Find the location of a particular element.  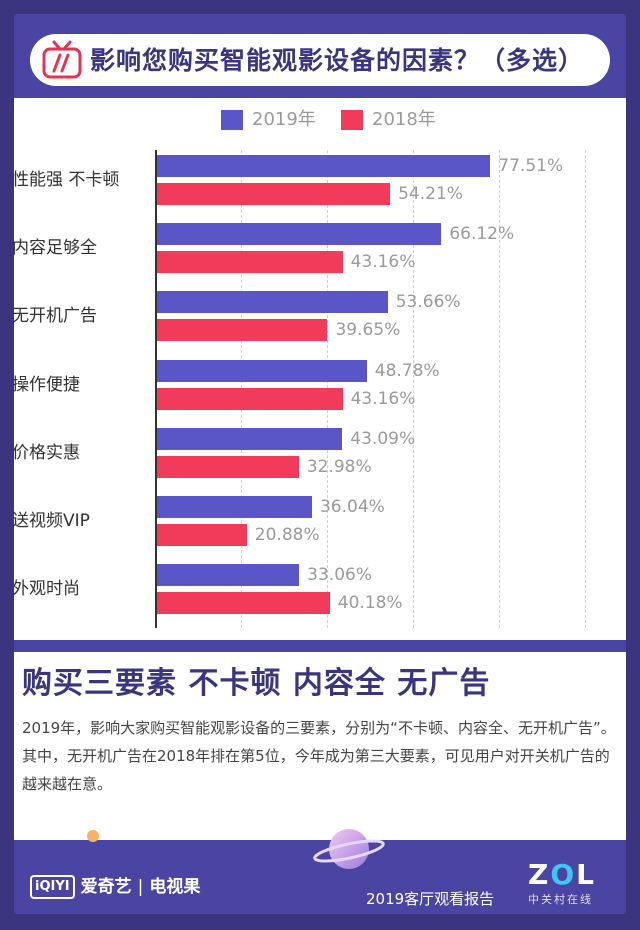

category-label: 外观时尚 is located at coordinates (46, 589).